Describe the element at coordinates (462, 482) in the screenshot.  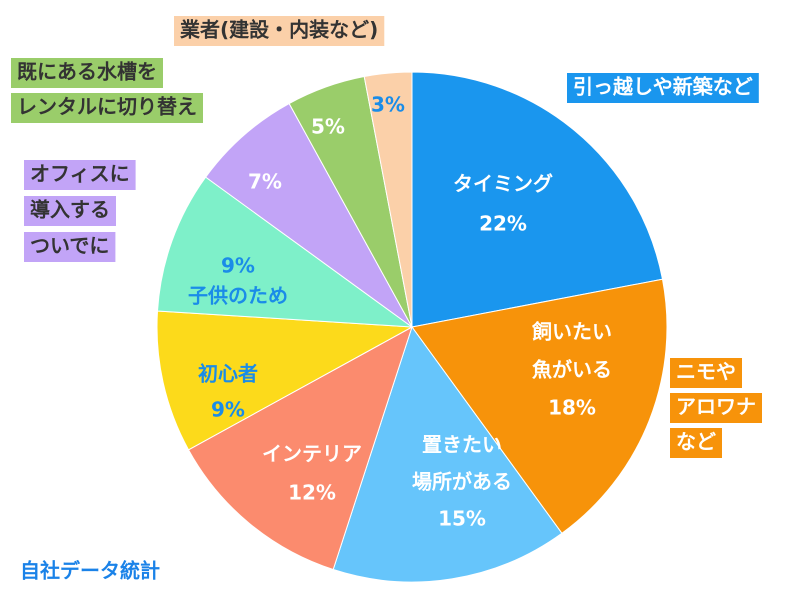
I see `slice-label: 場所がある` at that location.